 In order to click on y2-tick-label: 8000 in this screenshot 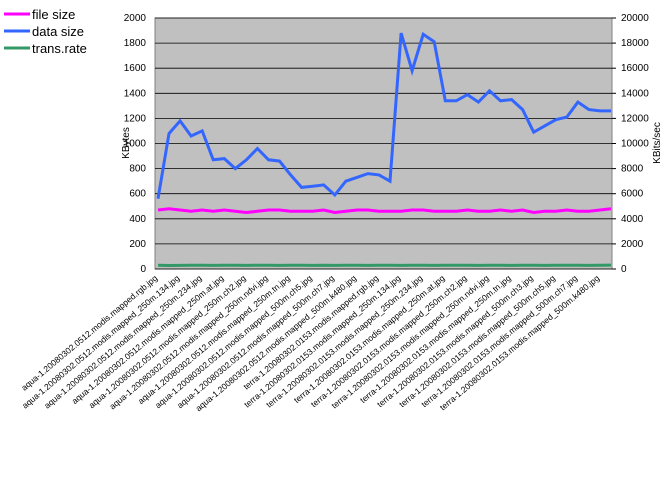, I will do `click(632, 169)`.